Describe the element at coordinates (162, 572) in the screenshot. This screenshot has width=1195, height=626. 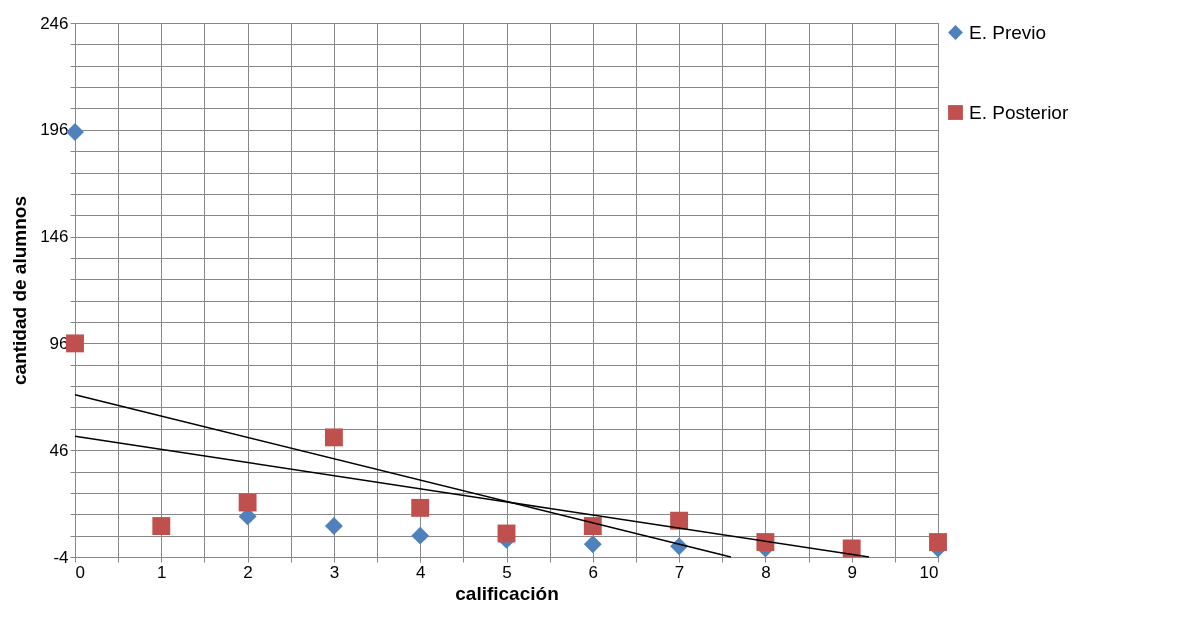
I see `x-tick-label: 1` at that location.